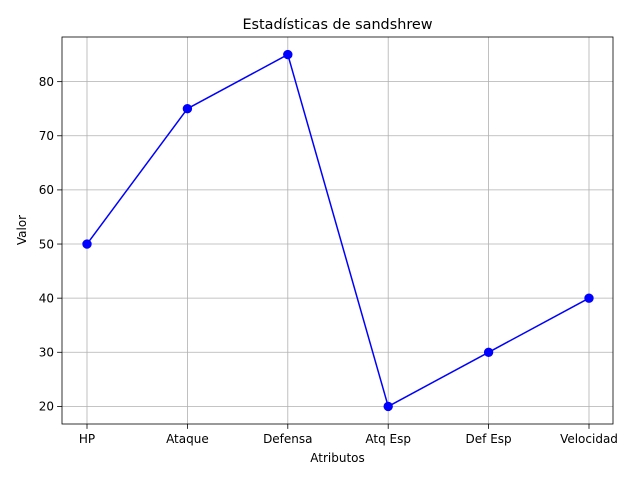  I want to click on x-tick-label: Defensa, so click(287, 439).